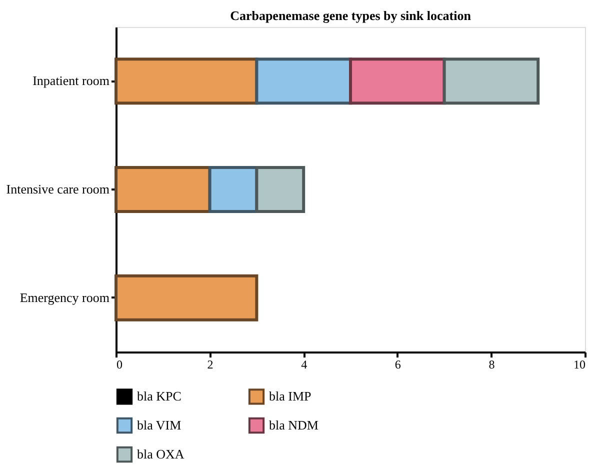 This screenshot has width=596, height=471. I want to click on y-tick-label: Emergency room, so click(65, 297).